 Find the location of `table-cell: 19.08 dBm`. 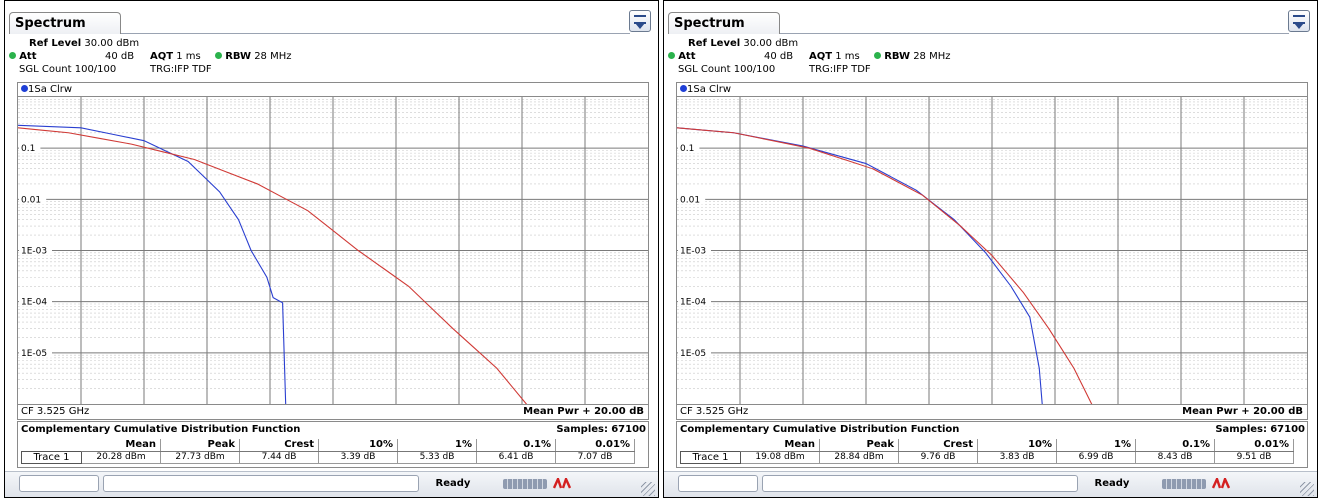

table-cell: 19.08 dBm is located at coordinates (780, 457).